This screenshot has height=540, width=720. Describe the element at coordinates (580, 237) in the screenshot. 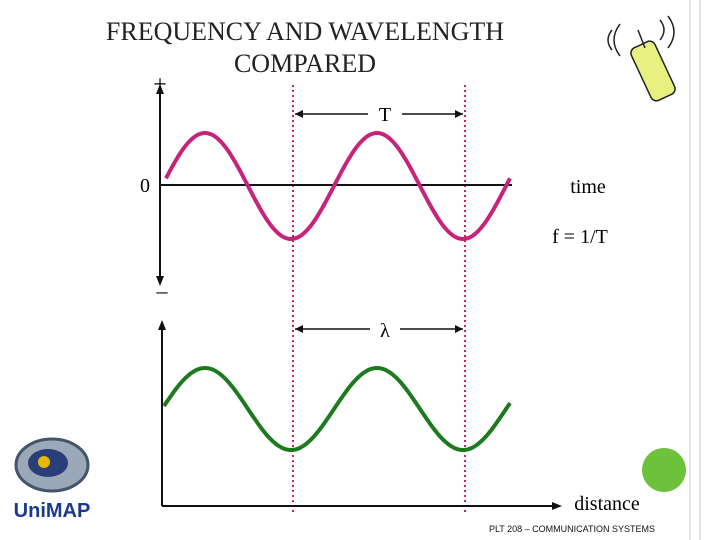

I see `formula: f = 1/T` at that location.